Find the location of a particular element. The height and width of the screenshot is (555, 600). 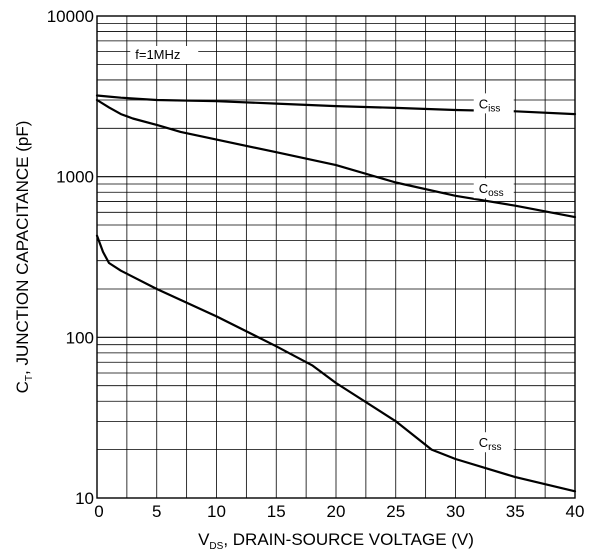

y-tick-label: 10000 is located at coordinates (70, 16).